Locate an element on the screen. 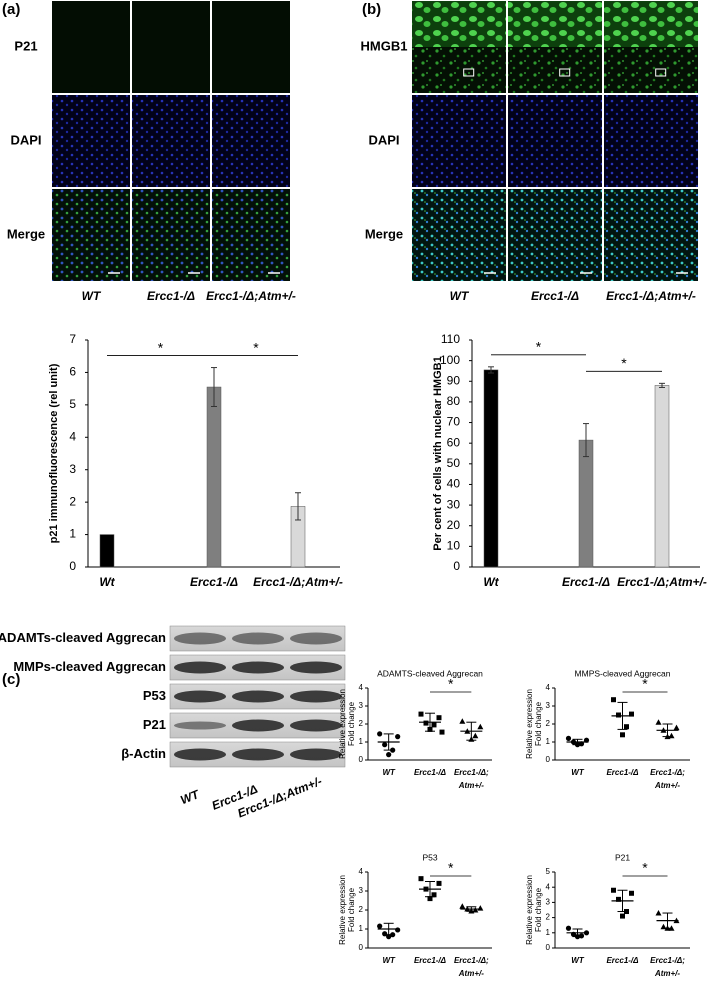 The height and width of the screenshot is (984, 709). column-label: WT is located at coordinates (92, 296).